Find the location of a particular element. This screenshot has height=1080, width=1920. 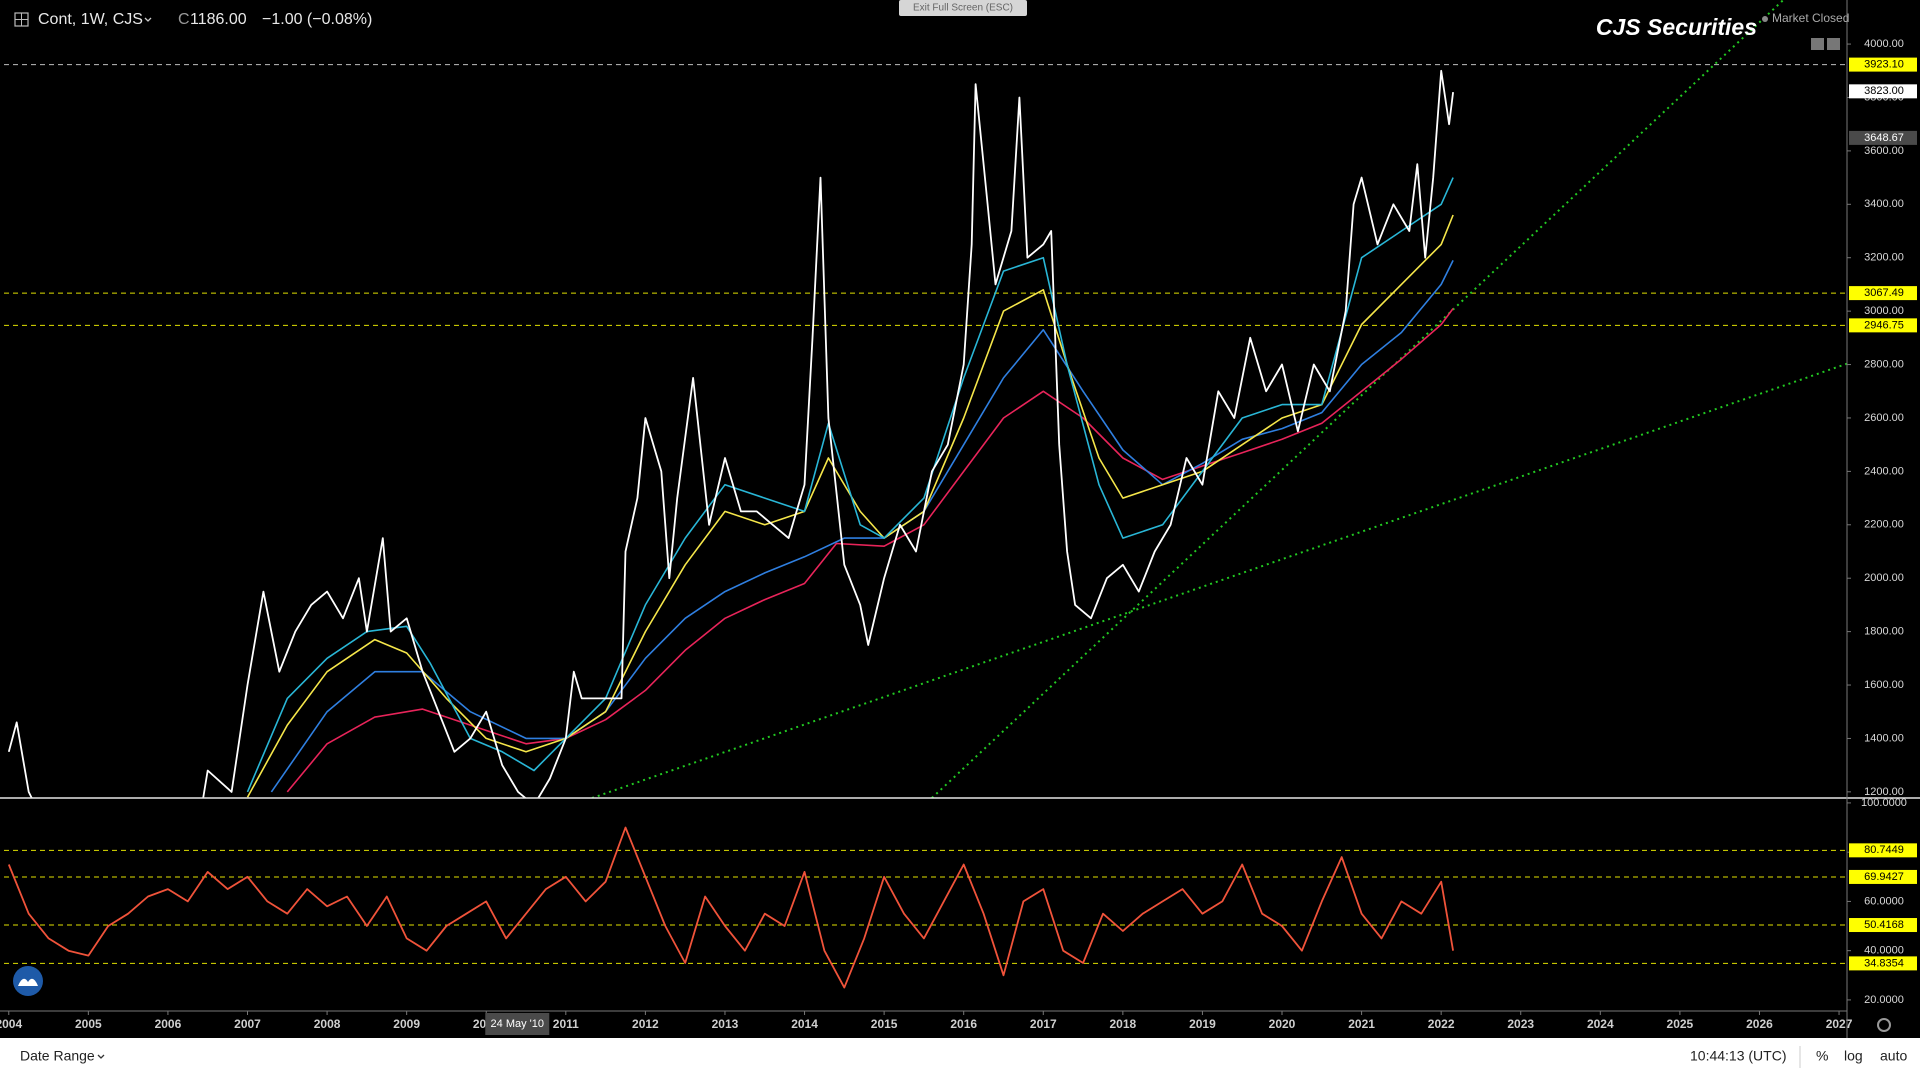

level-label: 3923.10 is located at coordinates (1884, 65).